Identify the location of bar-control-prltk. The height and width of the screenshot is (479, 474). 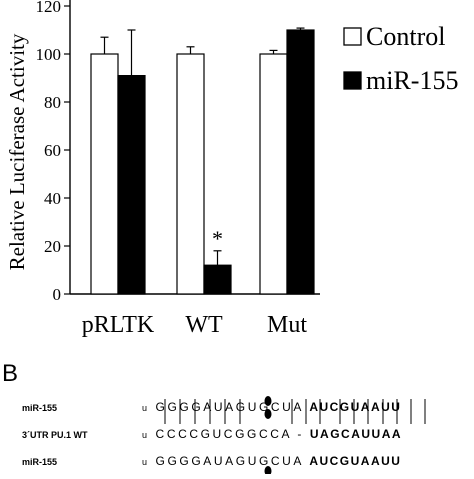
(104, 174).